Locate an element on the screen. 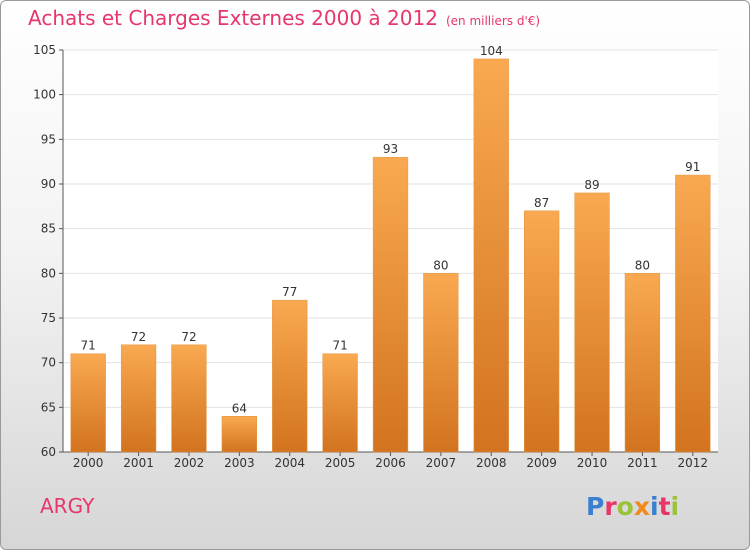 This screenshot has height=550, width=750. x-tick-label: 2001 is located at coordinates (138, 463).